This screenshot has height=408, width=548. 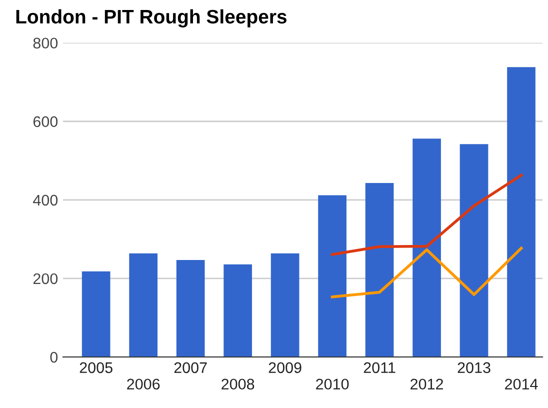 I want to click on x-tick-label: 2005, so click(x=96, y=368).